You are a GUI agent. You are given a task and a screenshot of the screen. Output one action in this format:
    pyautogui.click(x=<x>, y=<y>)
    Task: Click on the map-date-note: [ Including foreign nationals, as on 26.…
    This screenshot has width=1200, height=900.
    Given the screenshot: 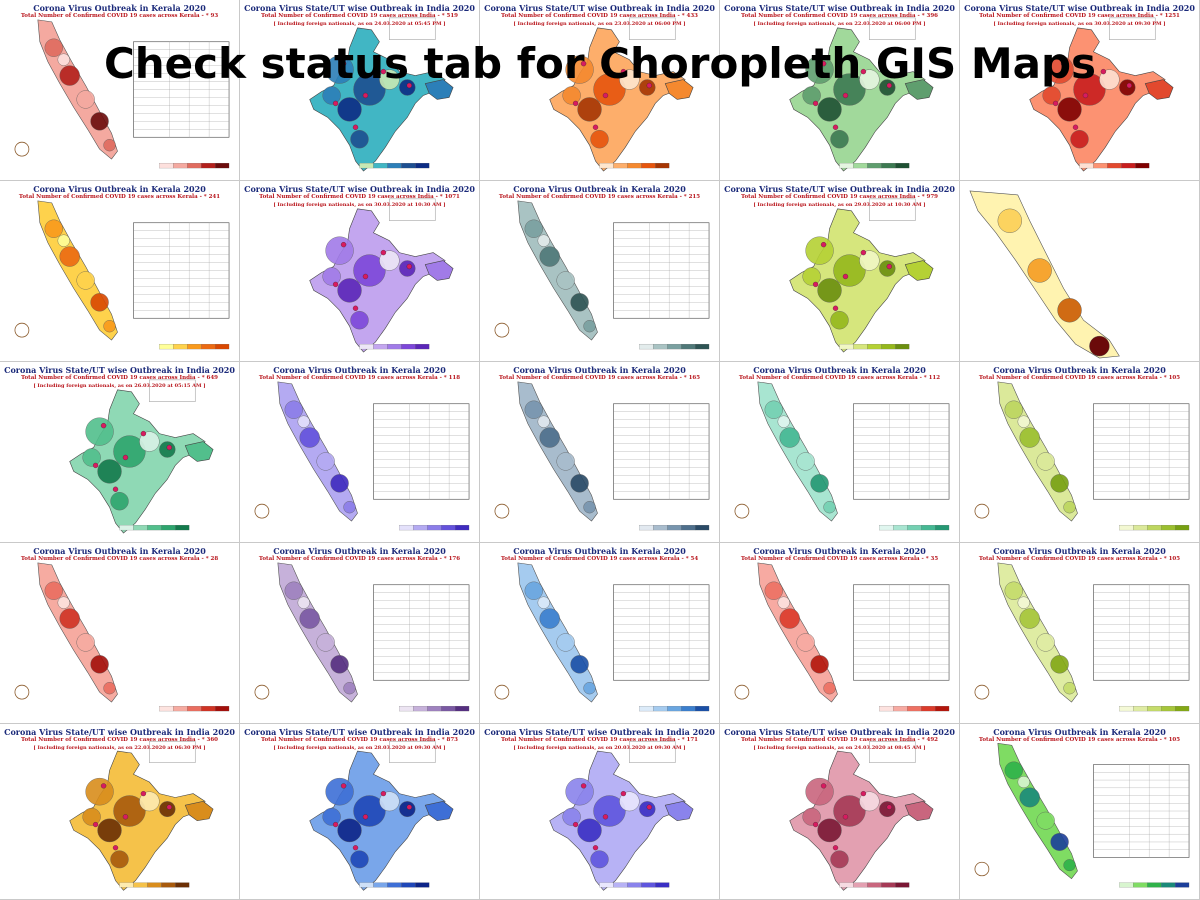 What is the action you would take?
    pyautogui.click(x=119, y=386)
    